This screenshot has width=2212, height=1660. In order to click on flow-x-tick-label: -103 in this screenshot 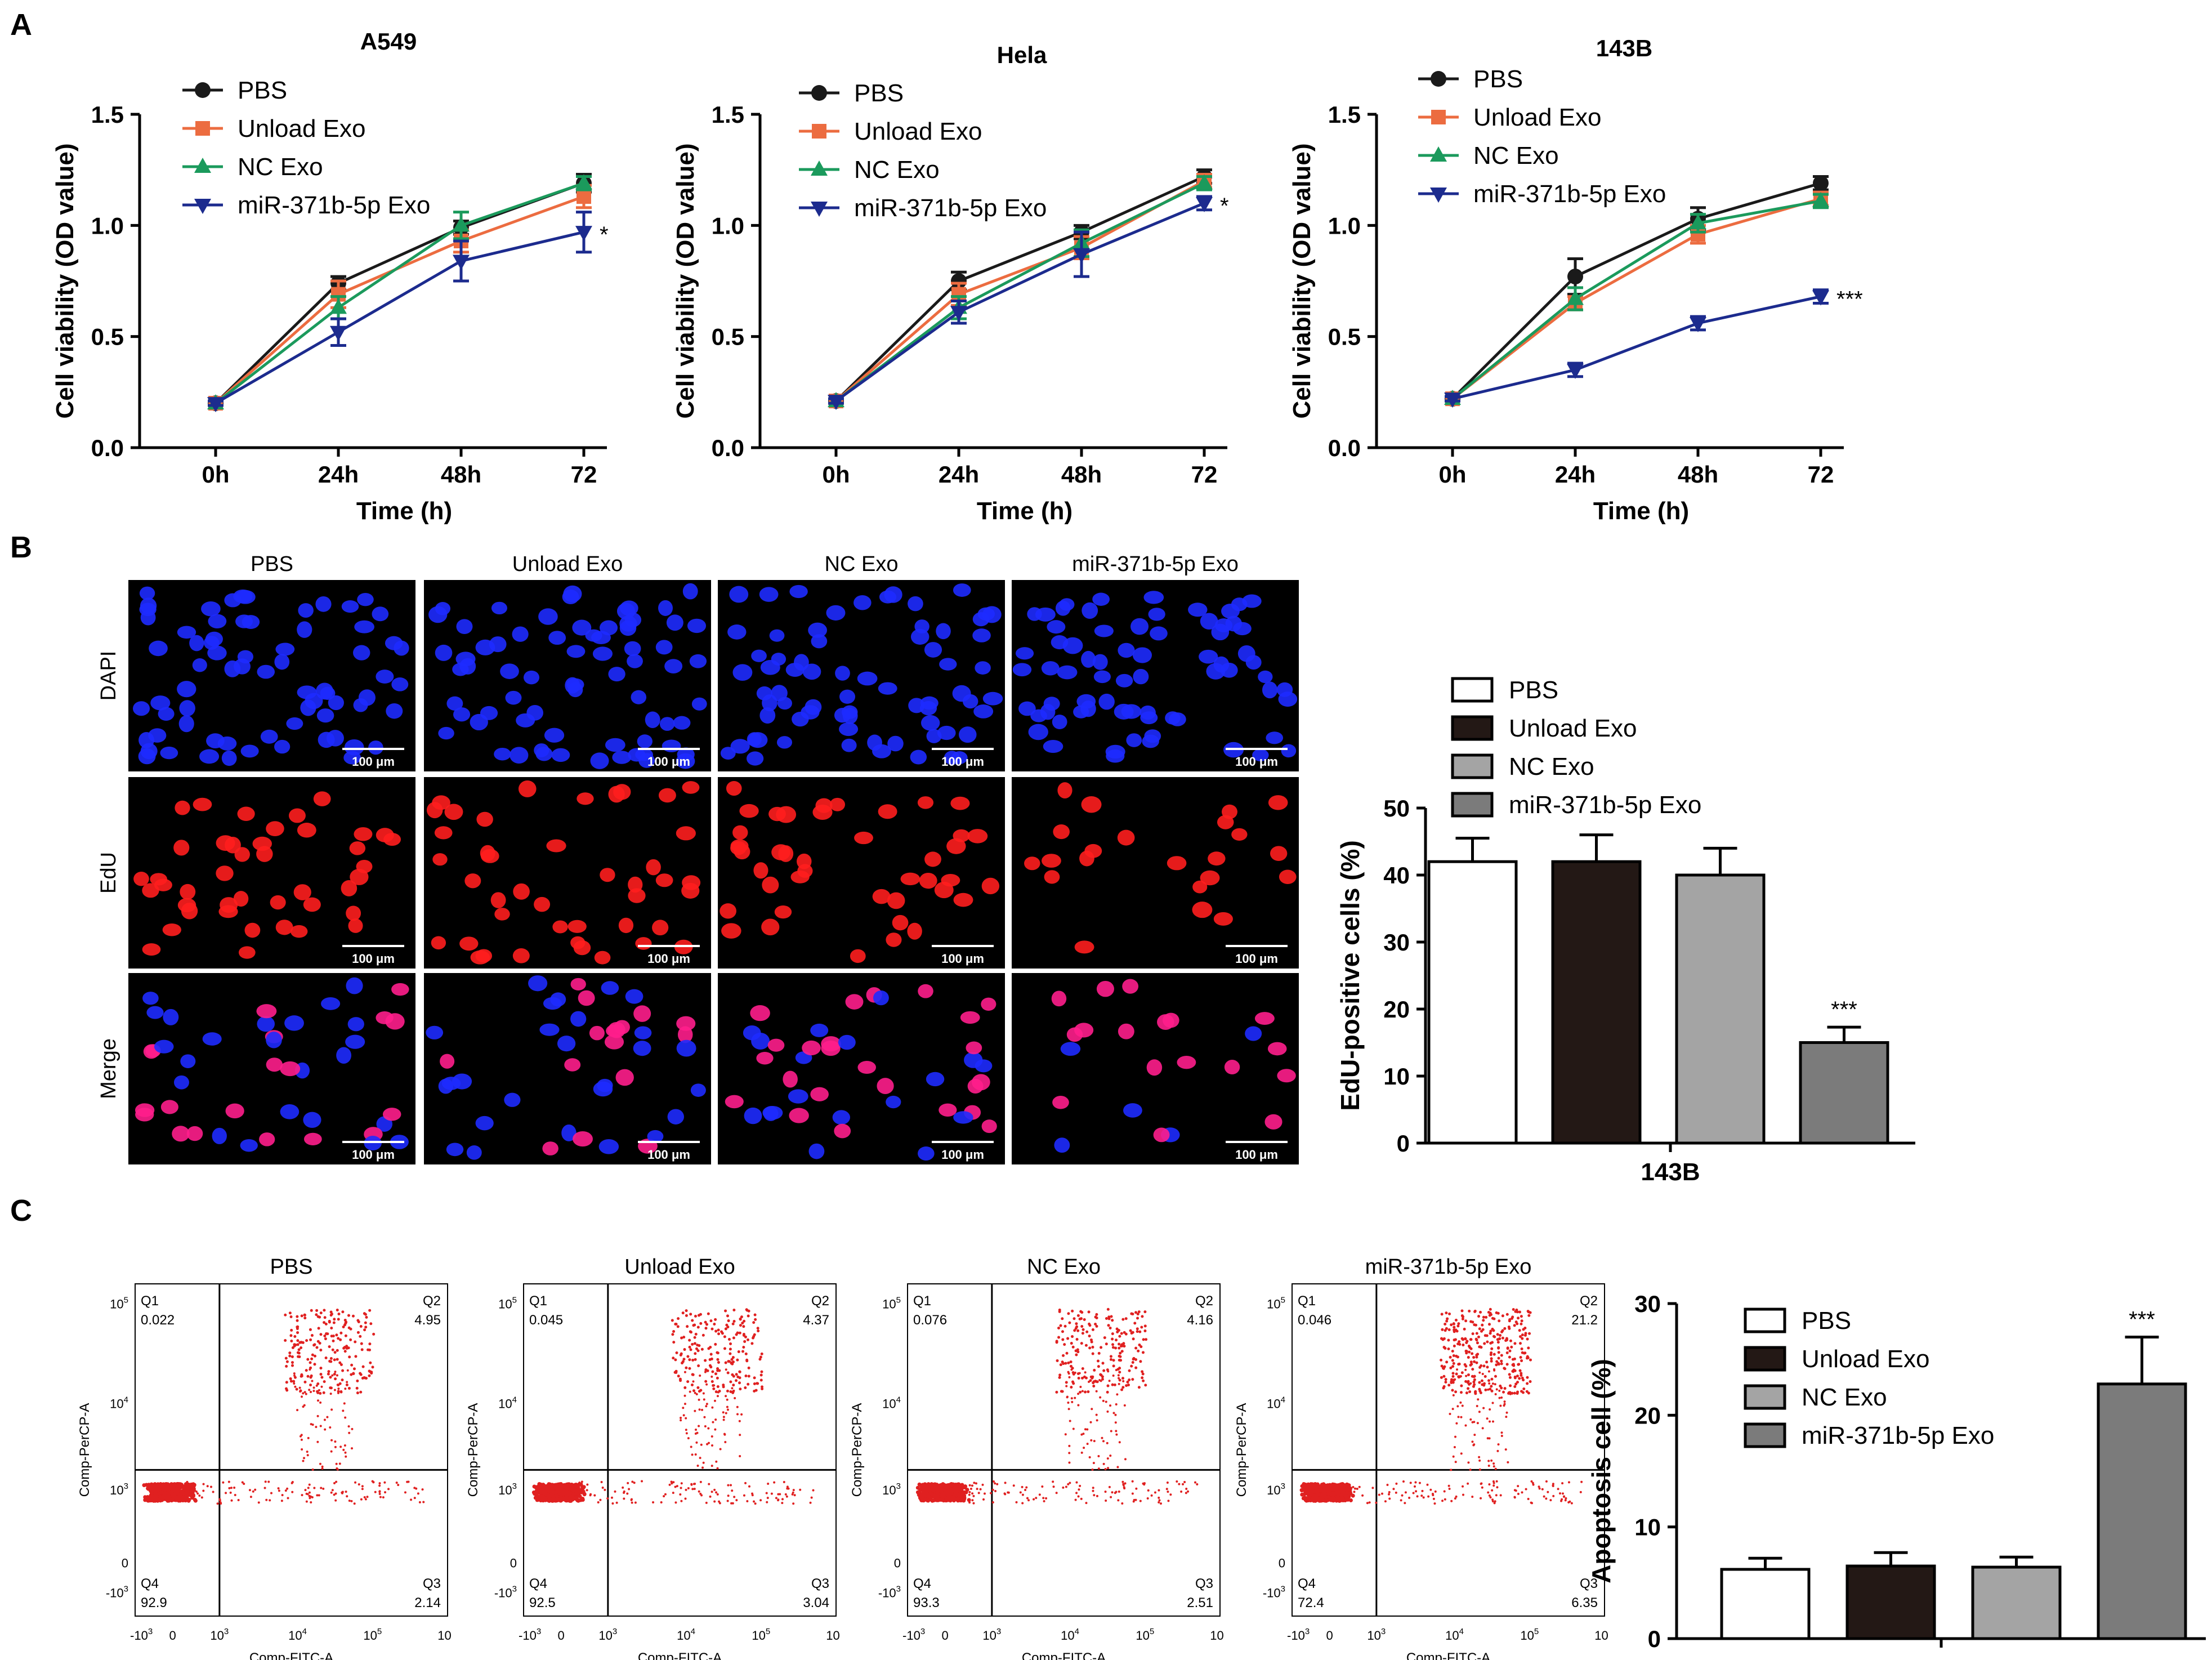, I will do `click(1298, 1635)`.